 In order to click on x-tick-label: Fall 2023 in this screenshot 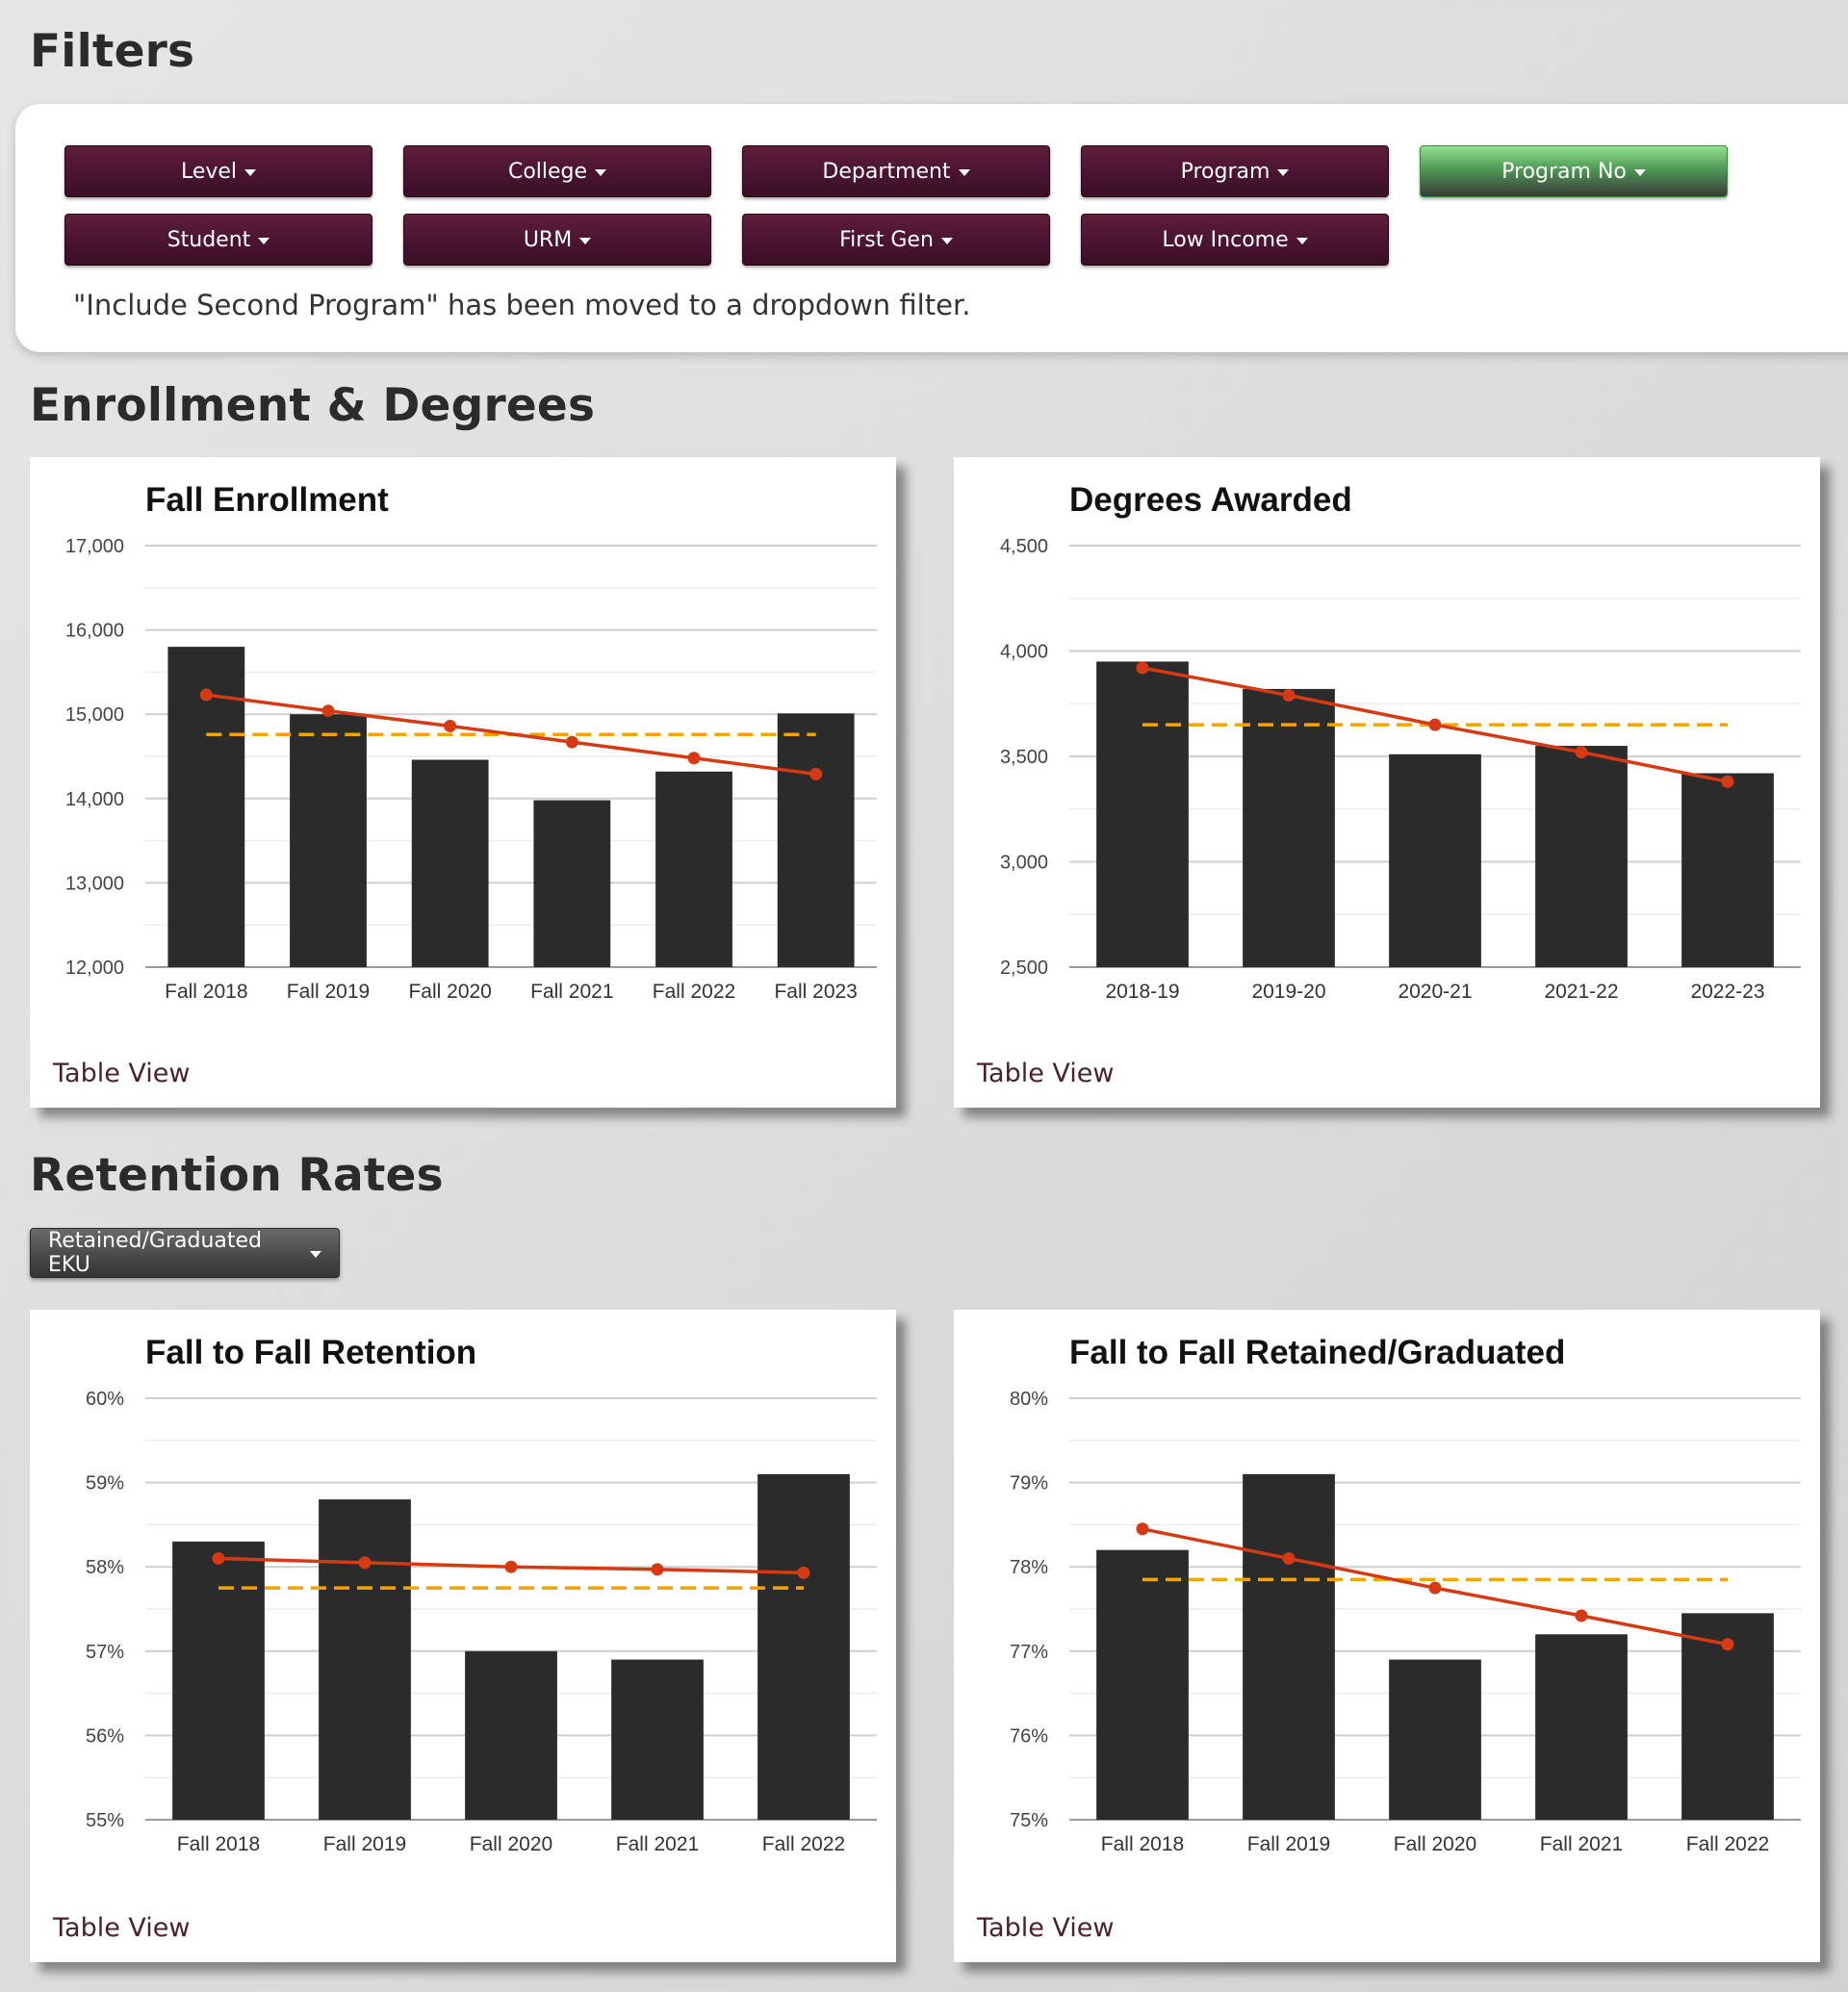, I will do `click(815, 992)`.